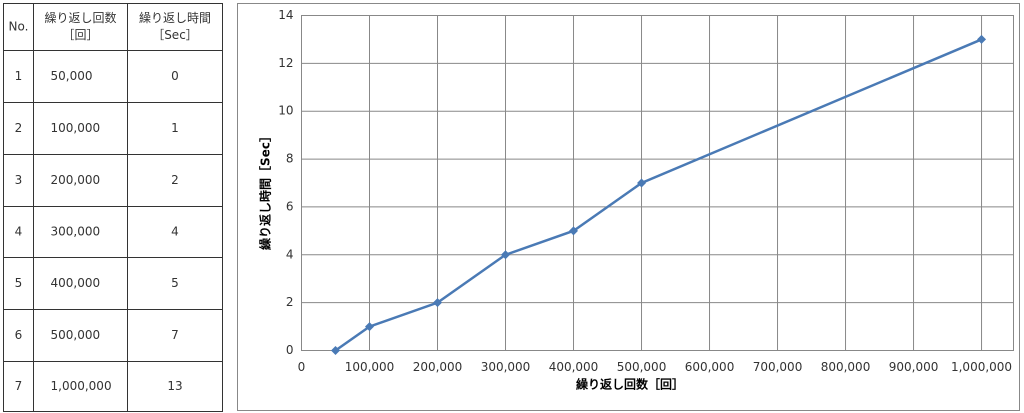  I want to click on table-cell: 1,000,000, so click(81, 386).